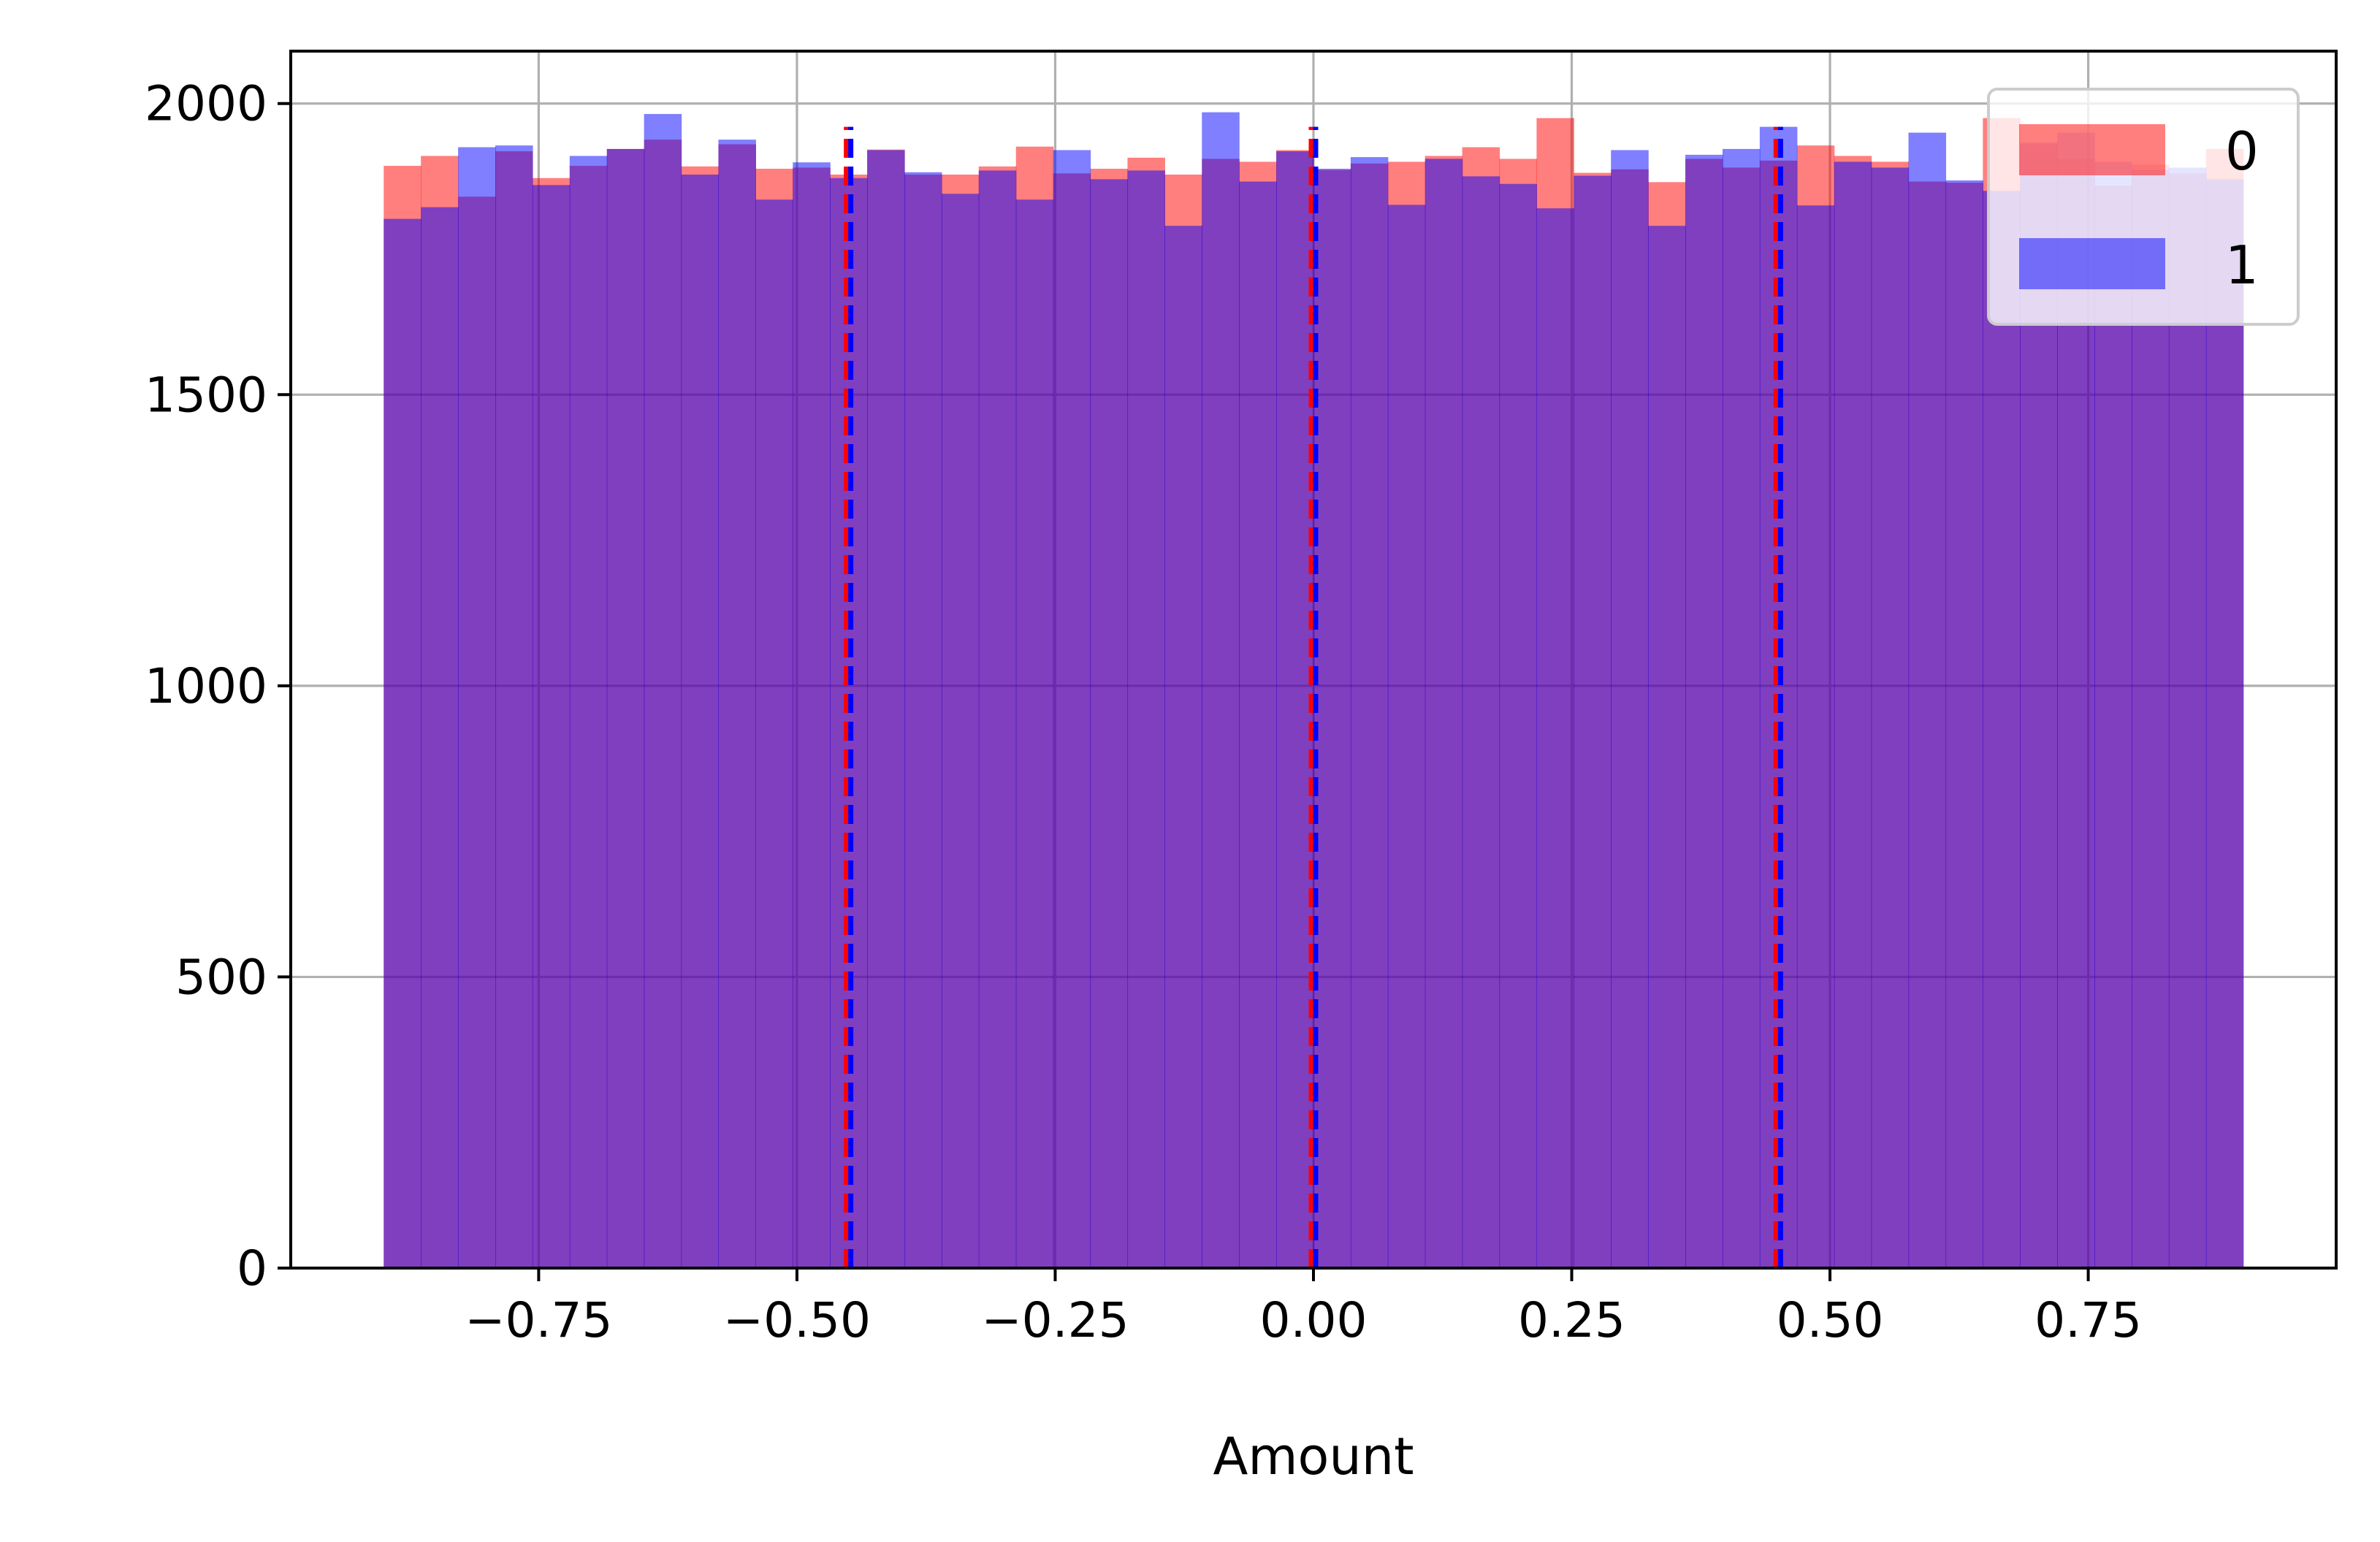 This screenshot has height=1542, width=2380. I want to click on x-tick-label-0: −0.75, so click(538, 1320).